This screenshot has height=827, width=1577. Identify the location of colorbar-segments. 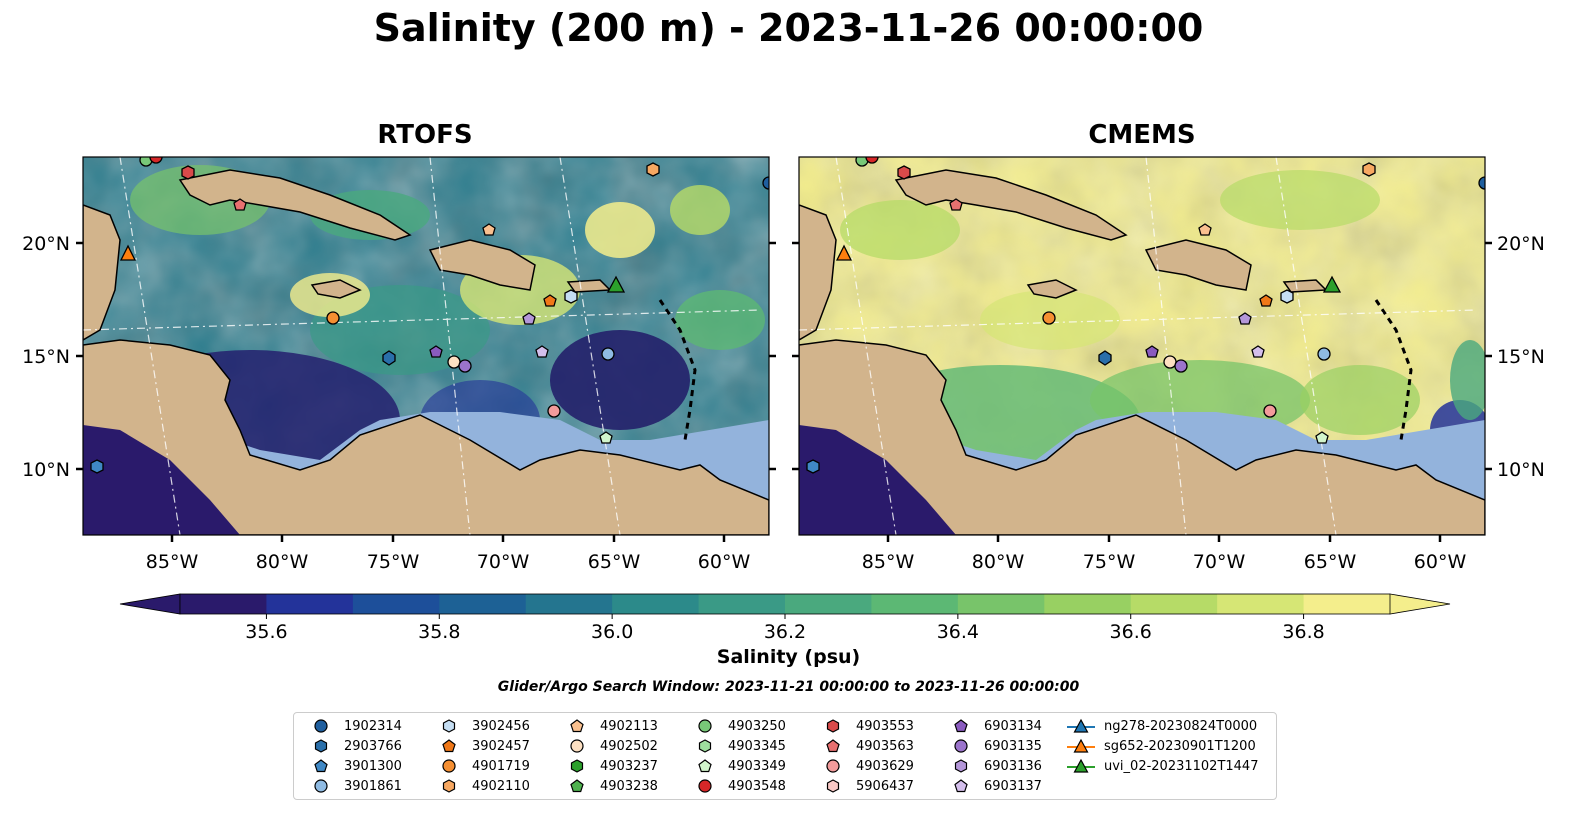
(785, 604).